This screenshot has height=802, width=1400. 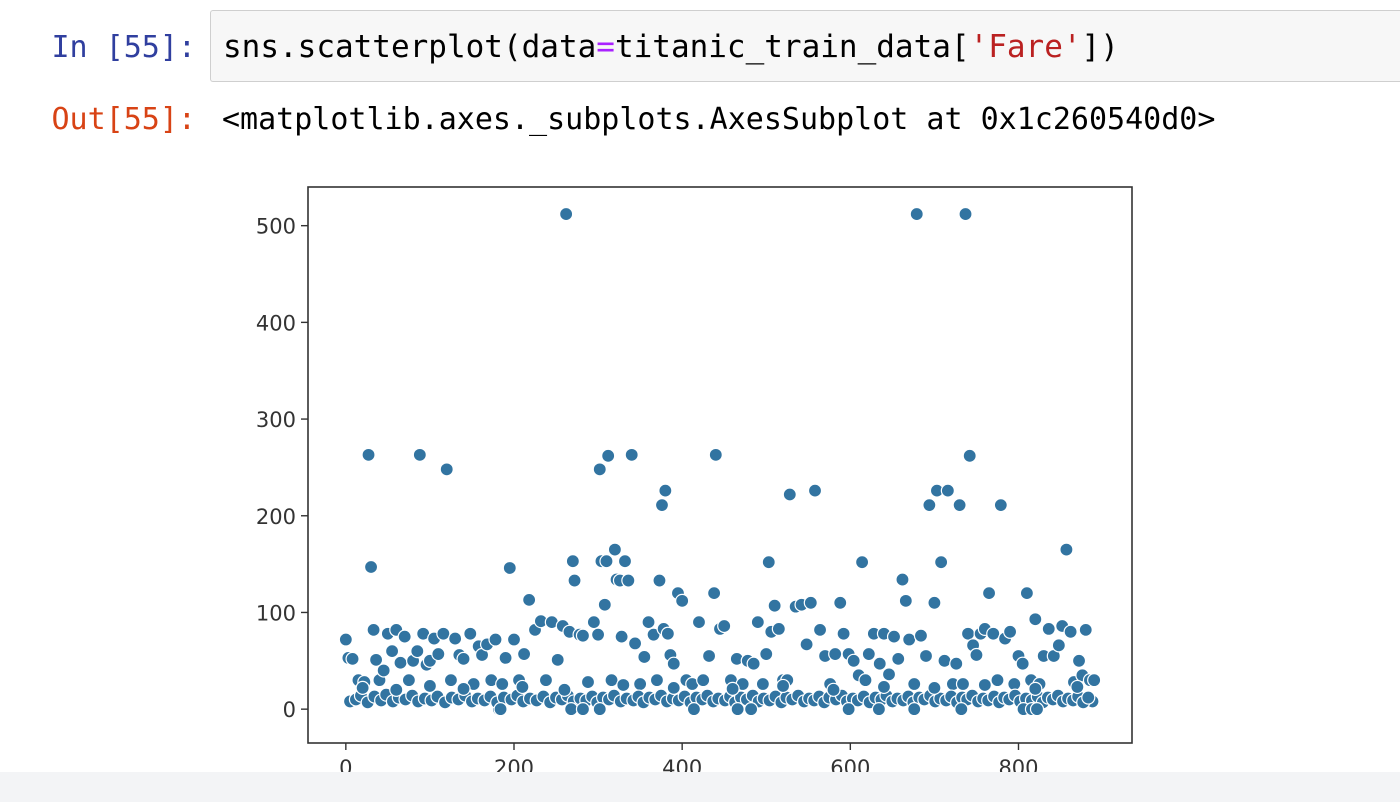 I want to click on output-prompt: Out[55]:, so click(x=124, y=119).